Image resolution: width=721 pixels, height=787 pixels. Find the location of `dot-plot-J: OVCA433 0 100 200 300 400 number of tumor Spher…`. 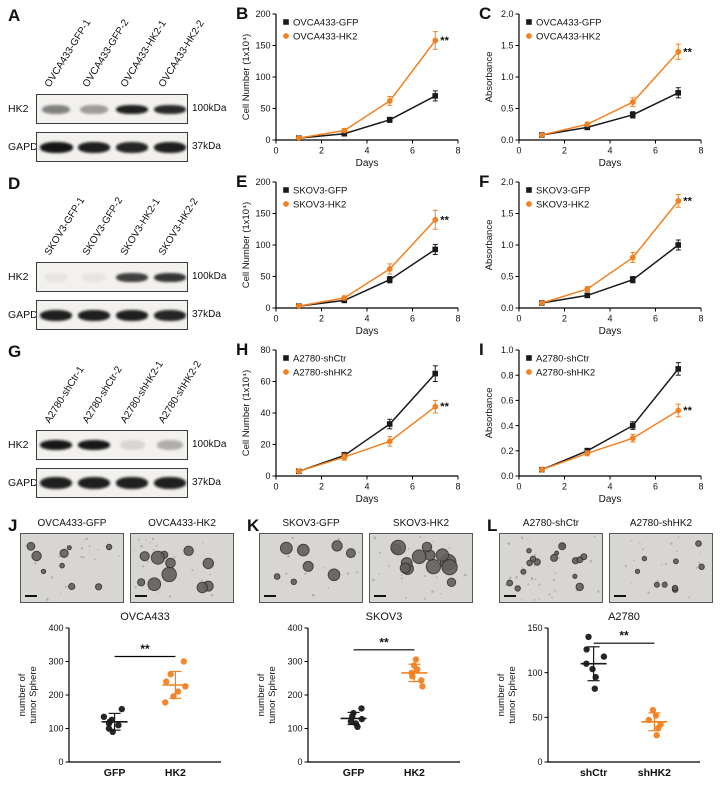

dot-plot-J: OVCA433 0 100 200 300 400 number of tumor Spher… is located at coordinates (124, 697).